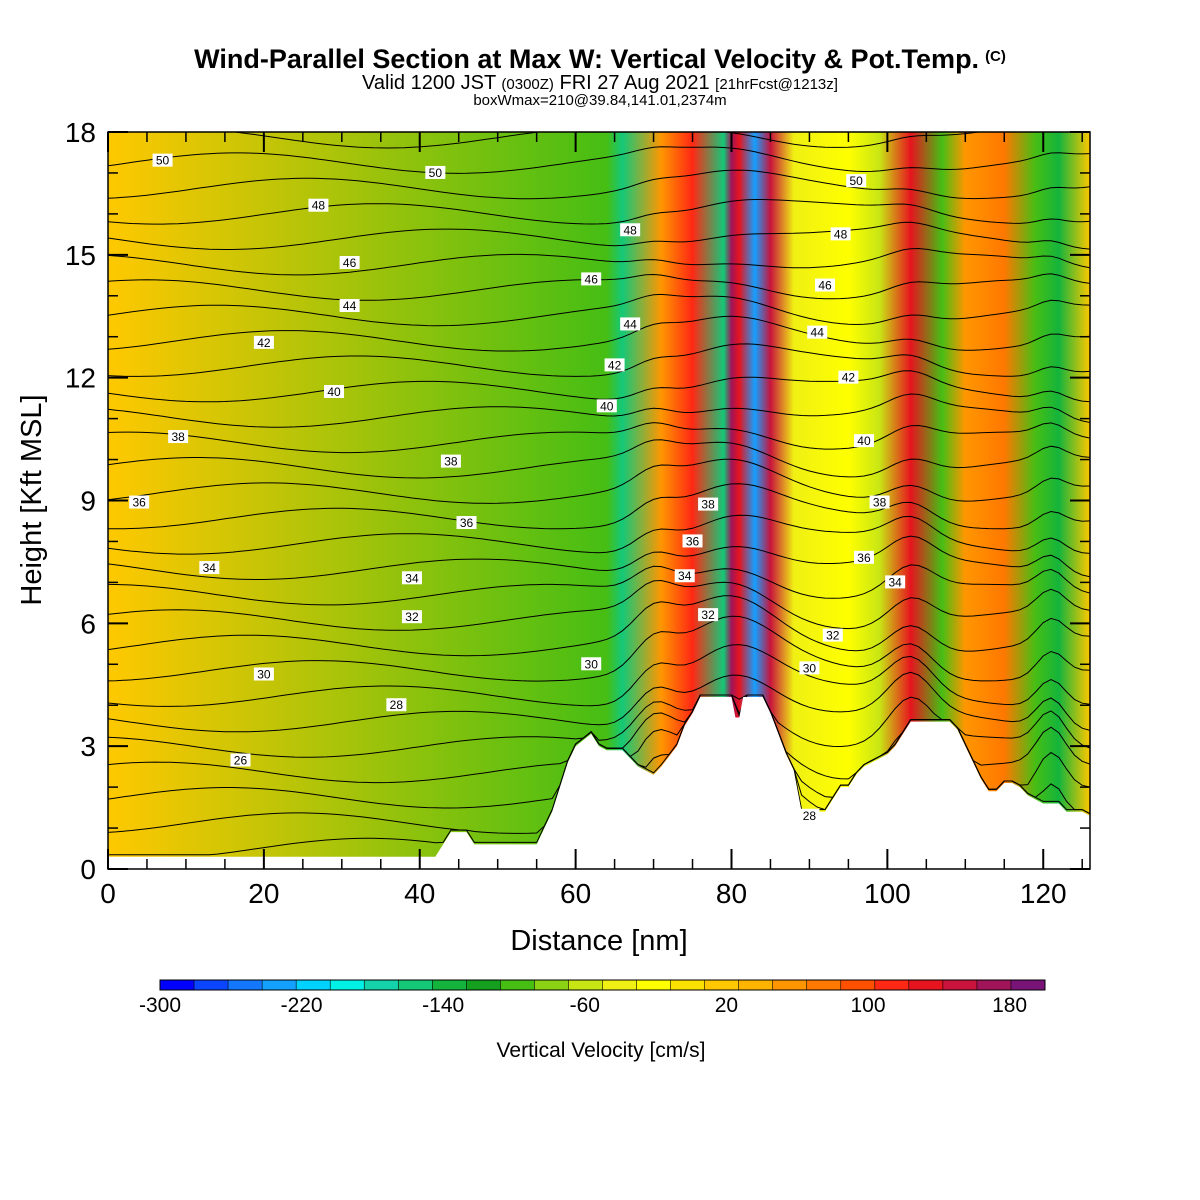  What do you see at coordinates (598, 941) in the screenshot?
I see `x-axis-label: Distance [nm]` at bounding box center [598, 941].